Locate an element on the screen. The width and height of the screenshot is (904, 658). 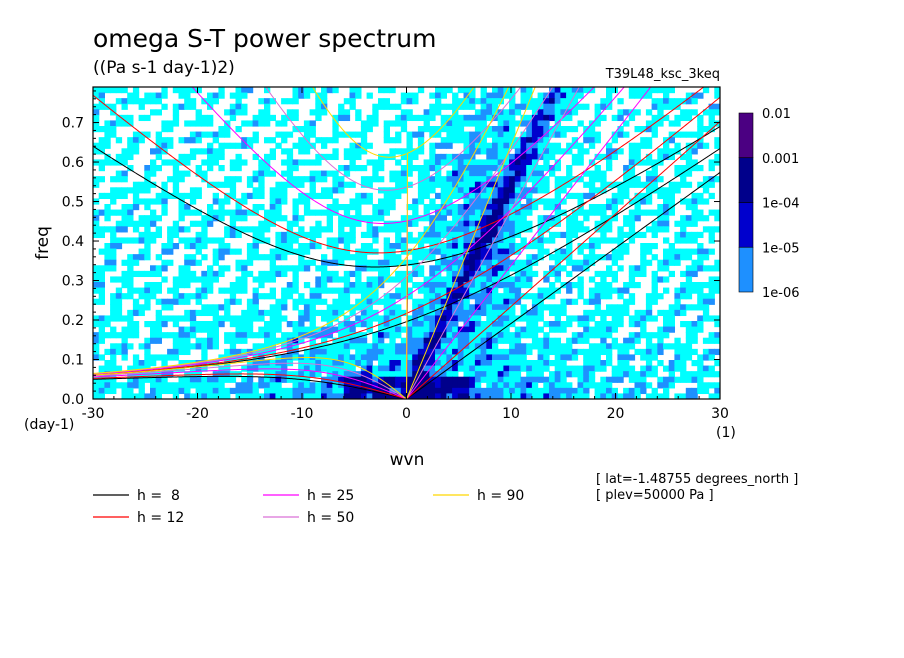
curve-ig-h25 is located at coordinates (299, 155).